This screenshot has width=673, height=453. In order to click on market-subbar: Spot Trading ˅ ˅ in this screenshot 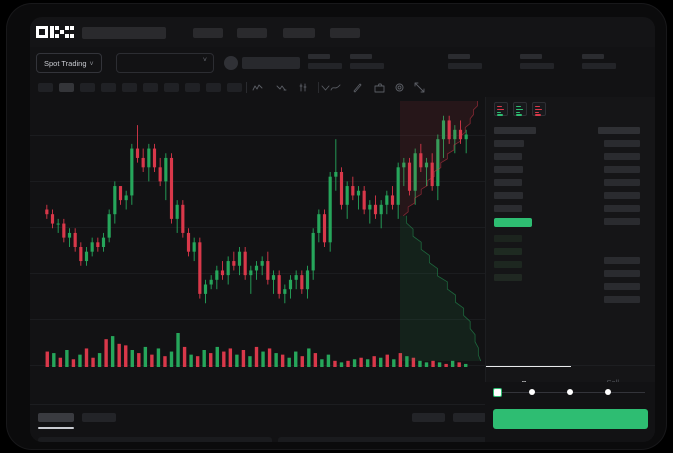, I will do `click(342, 63)`.